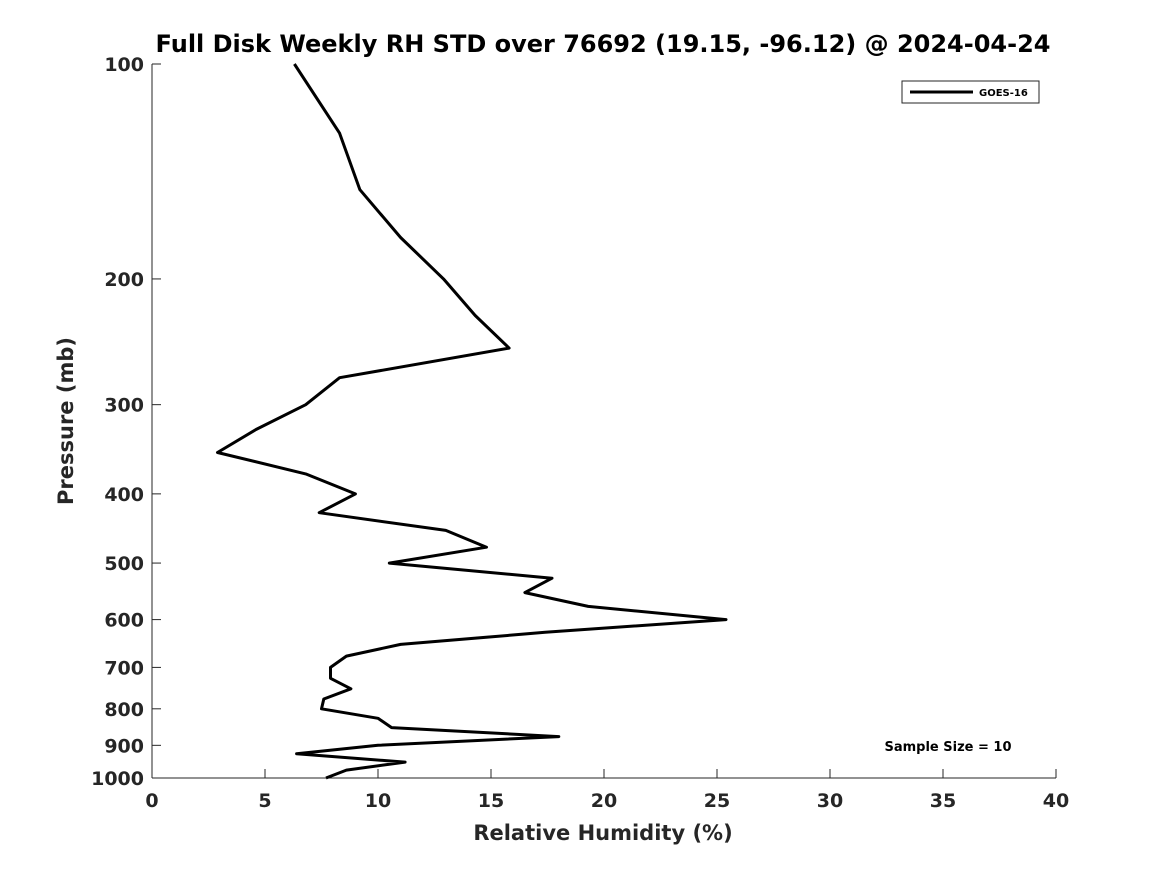 This screenshot has width=1167, height=875. I want to click on x-tick-label: 25, so click(717, 801).